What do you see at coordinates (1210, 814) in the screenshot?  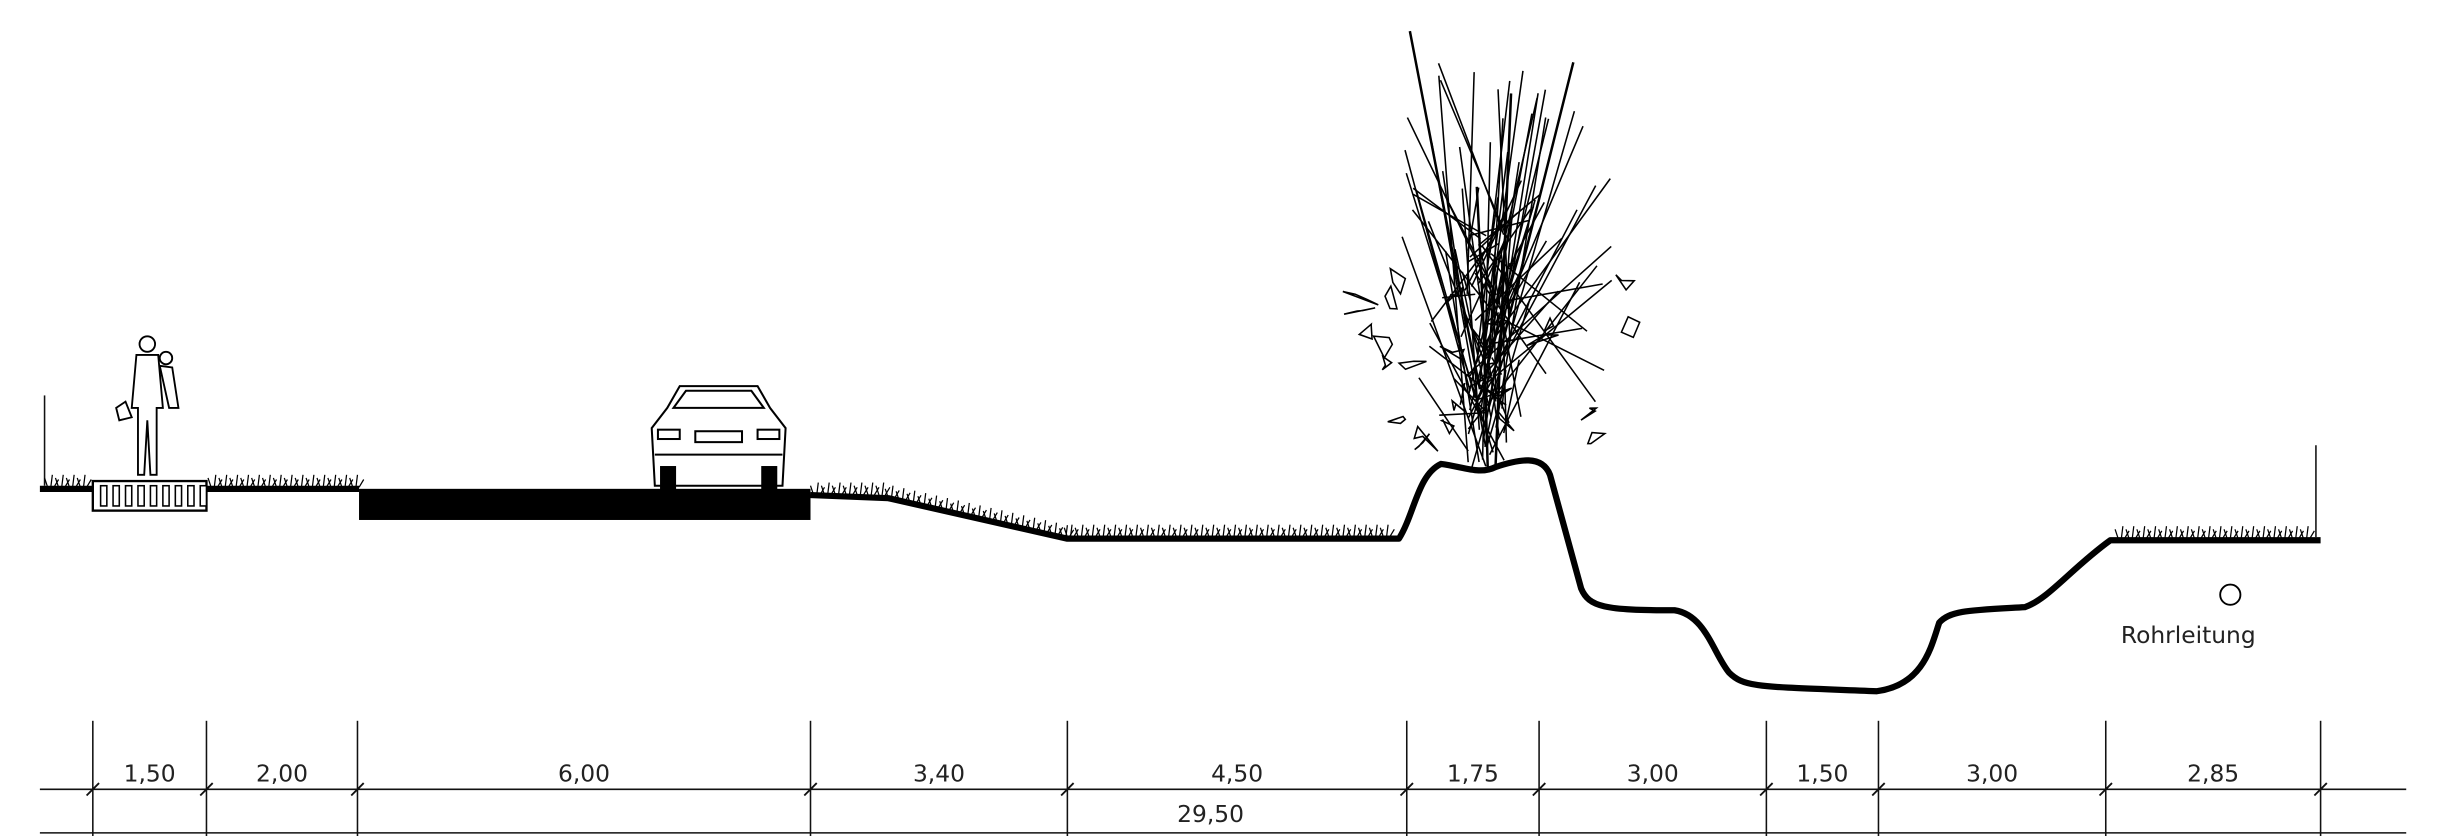 I see `total-dimension: 29,50` at bounding box center [1210, 814].